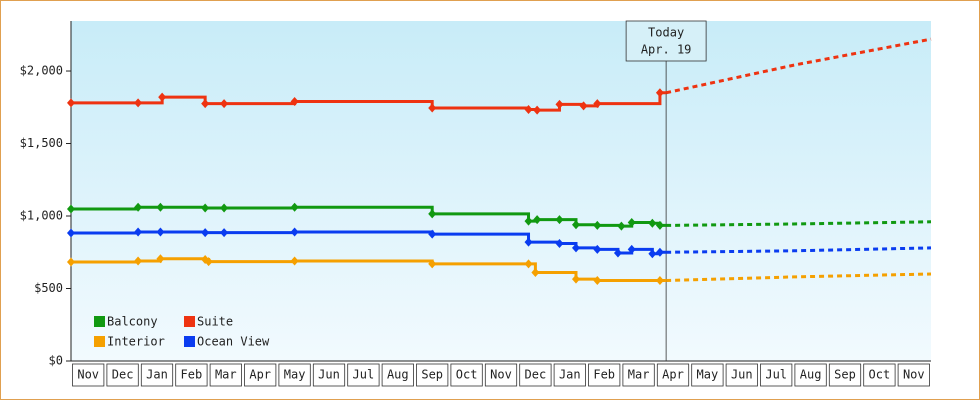 The width and height of the screenshot is (980, 400). What do you see at coordinates (136, 342) in the screenshot?
I see `legend-label: Interior` at bounding box center [136, 342].